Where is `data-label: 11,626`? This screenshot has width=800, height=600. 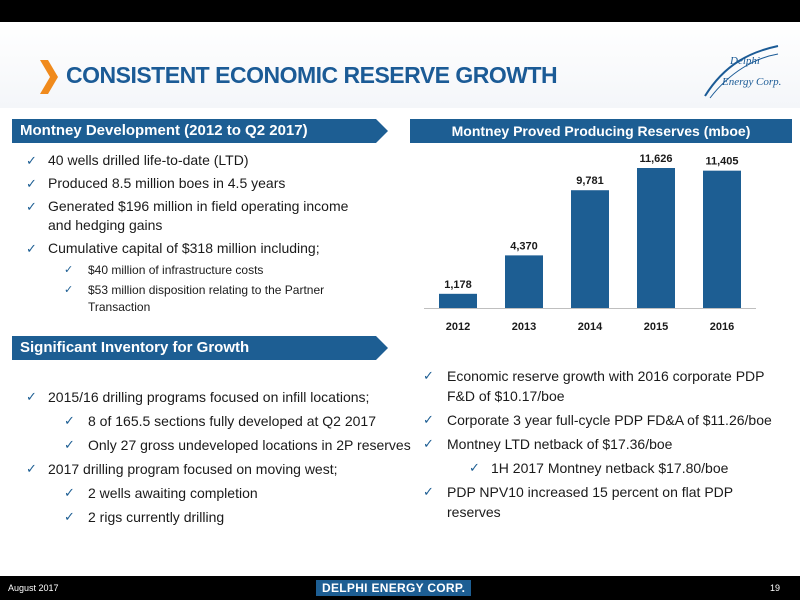 data-label: 11,626 is located at coordinates (655, 159).